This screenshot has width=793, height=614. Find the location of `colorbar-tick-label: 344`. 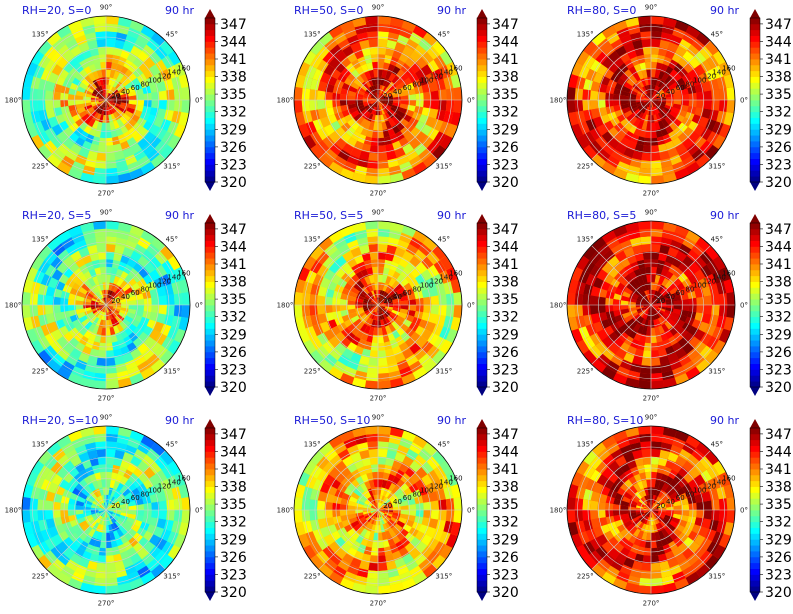

colorbar-tick-label: 344 is located at coordinates (233, 42).